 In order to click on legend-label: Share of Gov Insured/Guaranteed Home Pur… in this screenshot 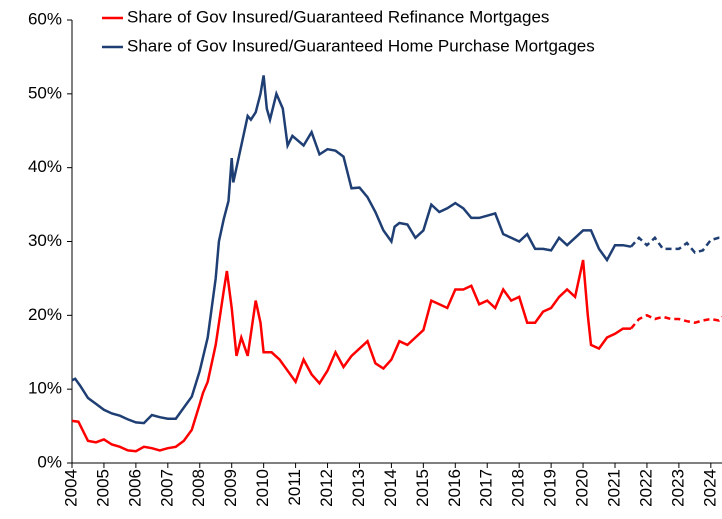, I will do `click(361, 45)`.